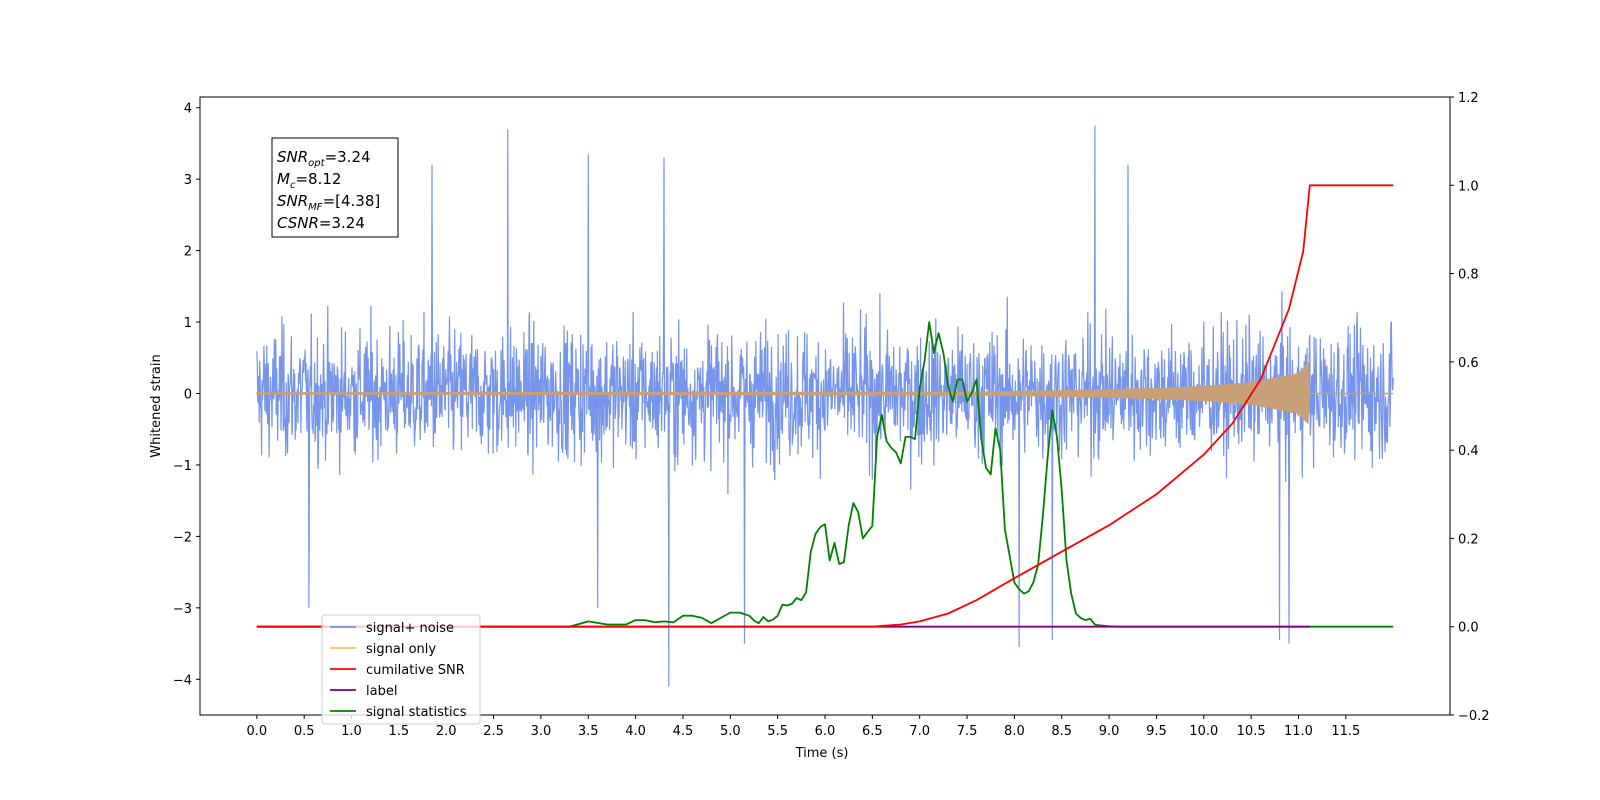 This screenshot has width=1600, height=800. What do you see at coordinates (401, 649) in the screenshot?
I see `legend-entry-label: signal only` at bounding box center [401, 649].